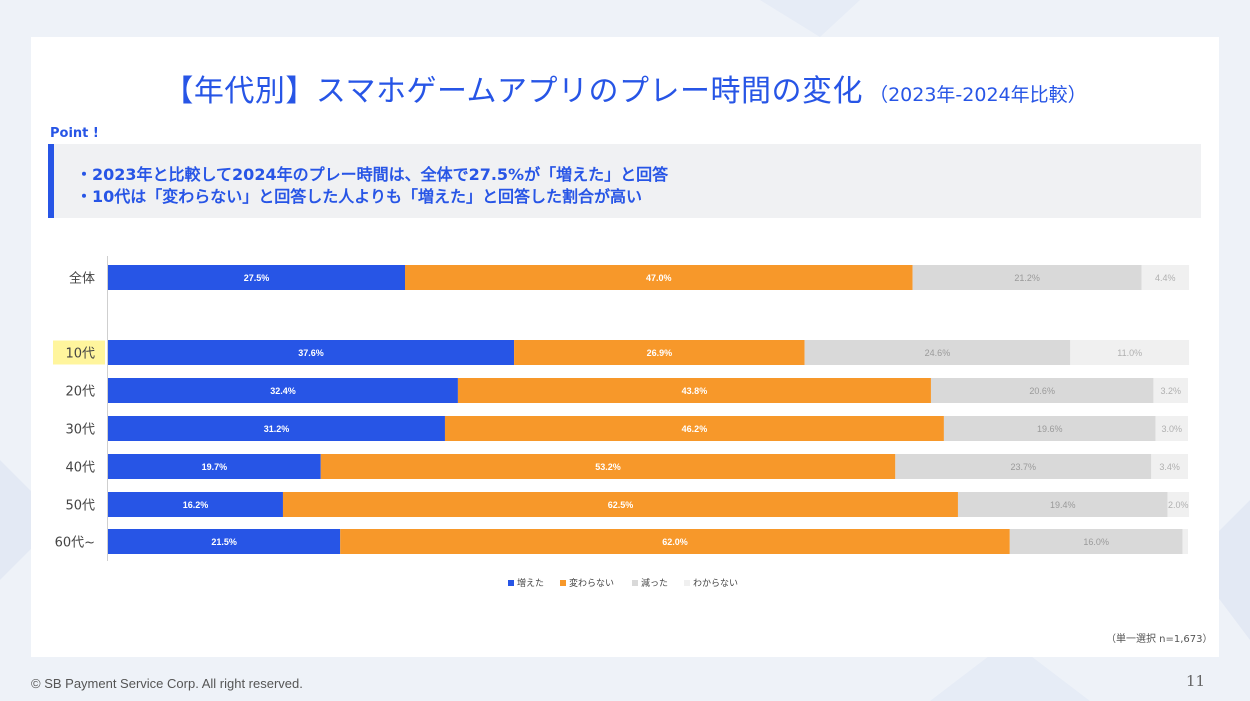 This screenshot has height=701, width=1250. I want to click on data-label: 11.0%, so click(1129, 353).